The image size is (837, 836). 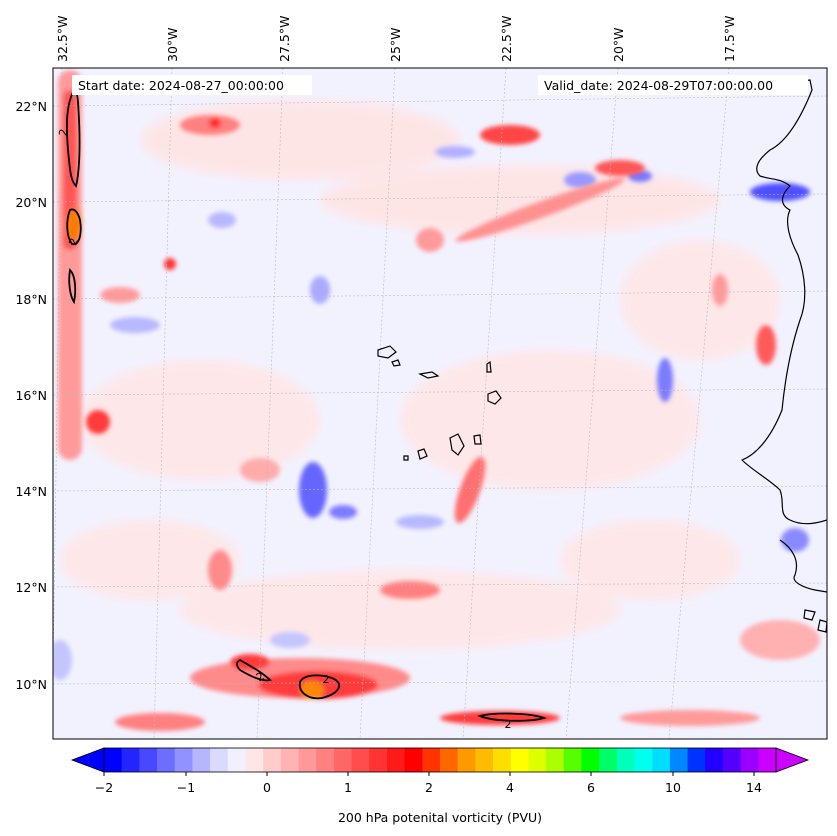 What do you see at coordinates (31, 106) in the screenshot?
I see `lat-label: 22°N` at bounding box center [31, 106].